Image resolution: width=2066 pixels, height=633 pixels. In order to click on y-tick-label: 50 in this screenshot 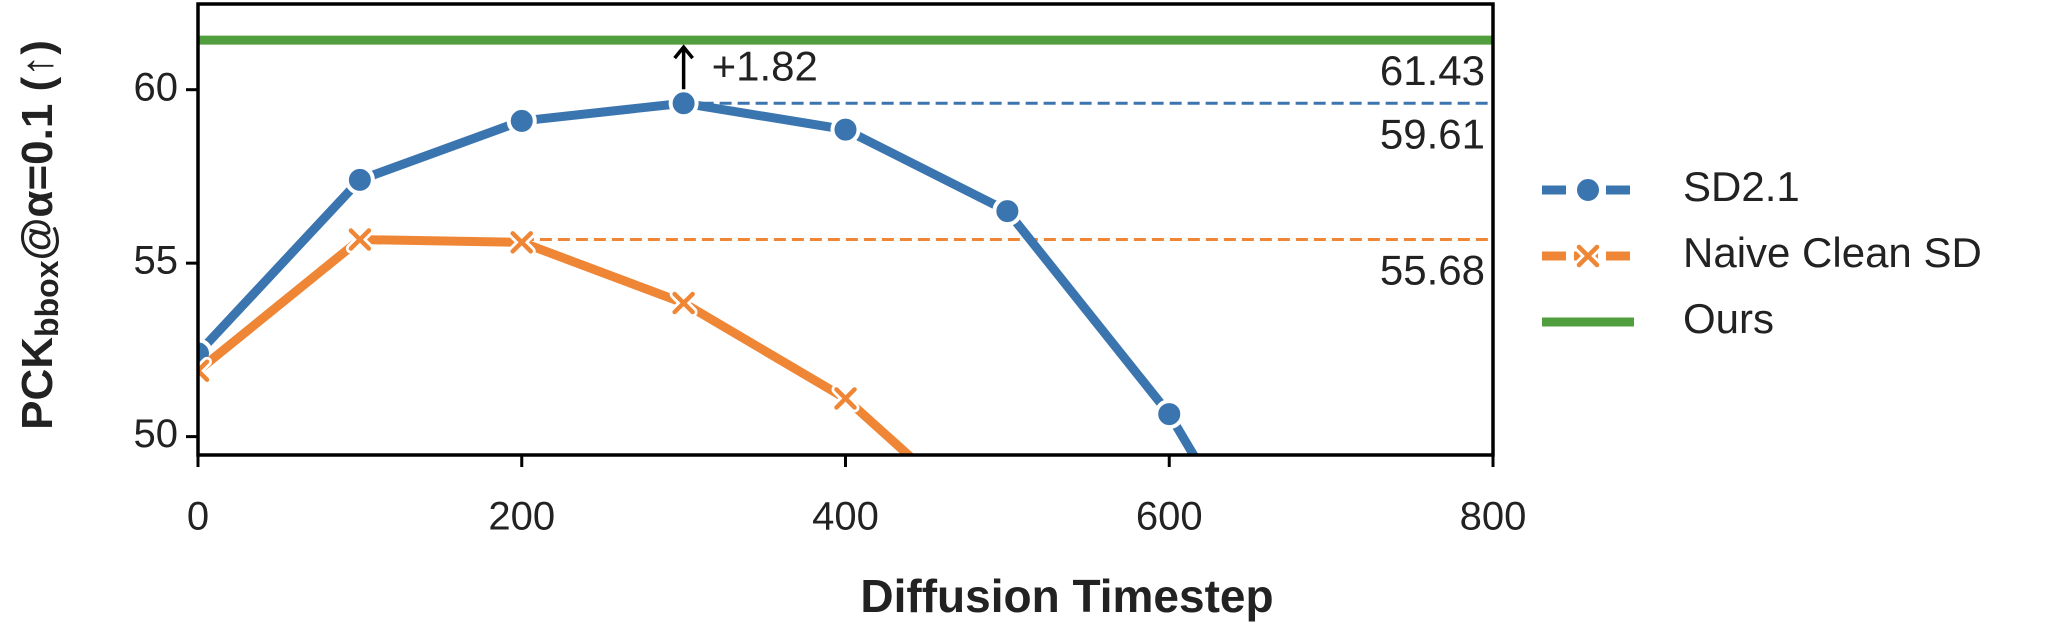, I will do `click(156, 434)`.